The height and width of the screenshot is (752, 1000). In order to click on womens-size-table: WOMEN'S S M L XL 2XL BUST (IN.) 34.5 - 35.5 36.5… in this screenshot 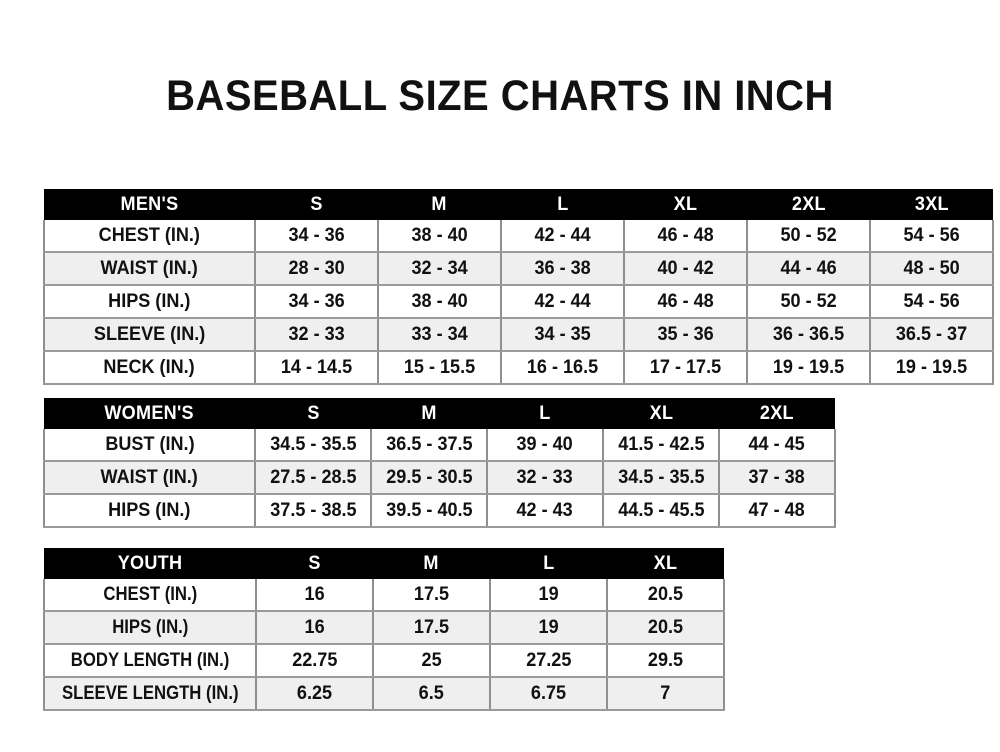, I will do `click(439, 463)`.